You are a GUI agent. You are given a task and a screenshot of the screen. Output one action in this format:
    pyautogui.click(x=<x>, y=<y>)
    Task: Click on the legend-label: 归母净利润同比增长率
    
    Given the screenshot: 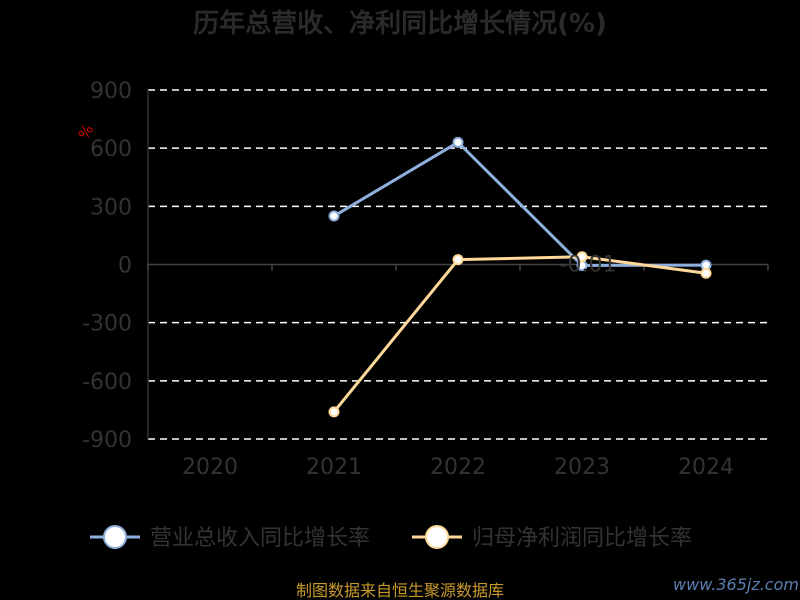 What is the action you would take?
    pyautogui.click(x=582, y=538)
    